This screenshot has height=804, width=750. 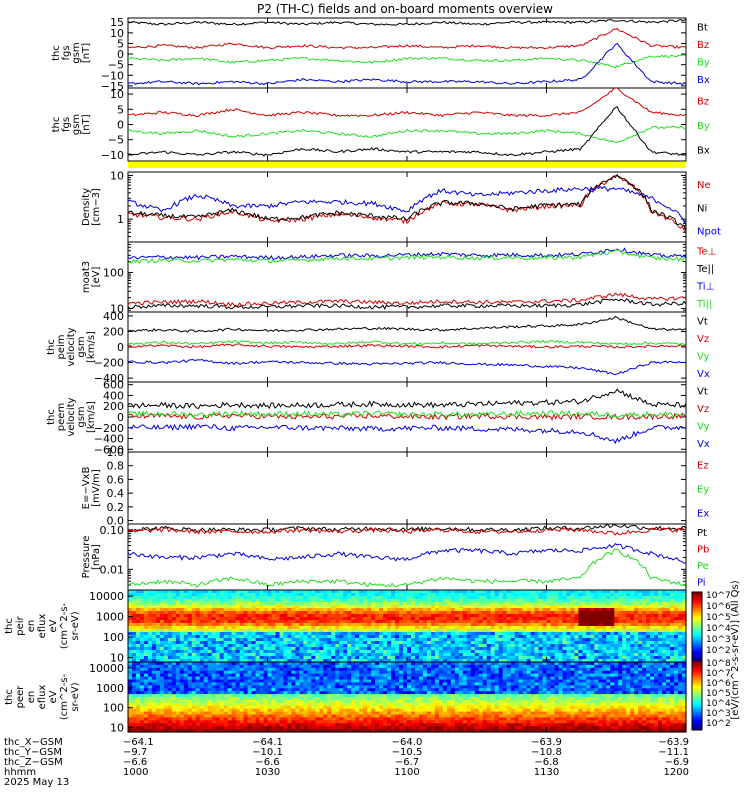 What do you see at coordinates (702, 533) in the screenshot?
I see `legend-pt: Pt` at bounding box center [702, 533].